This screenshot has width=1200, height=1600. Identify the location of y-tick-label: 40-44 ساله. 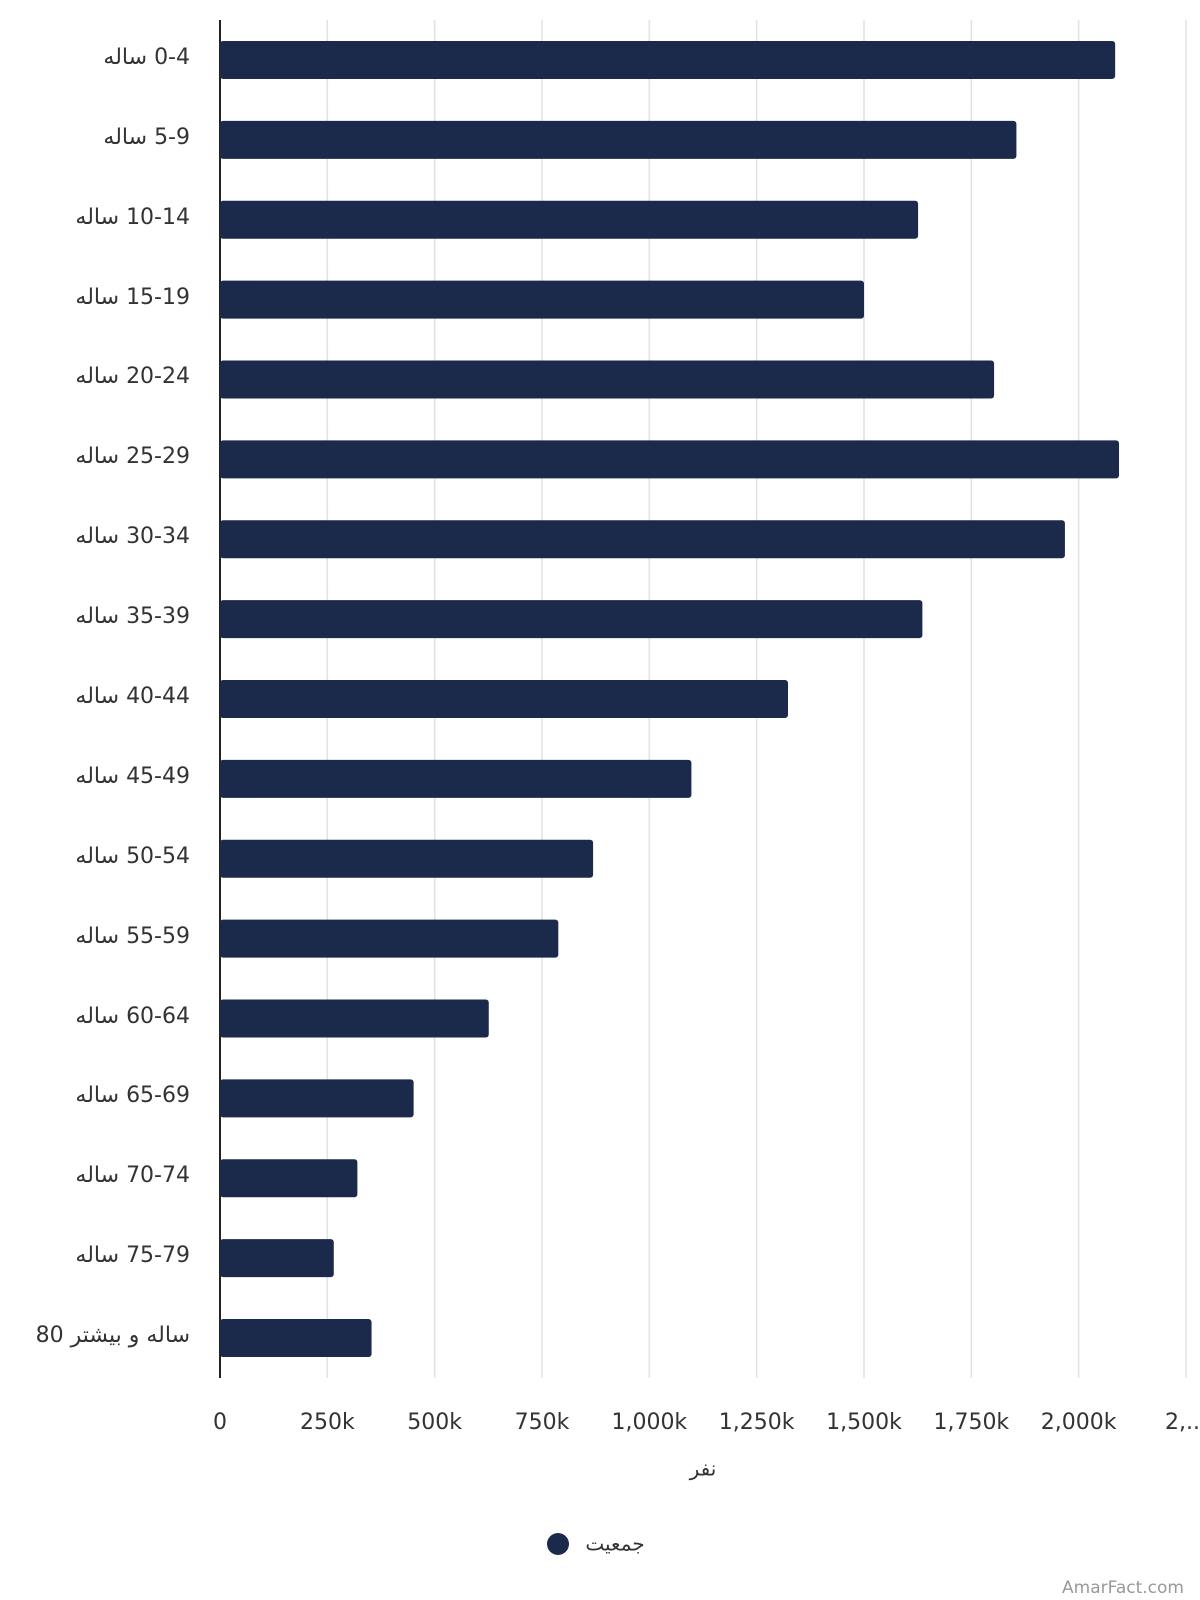
(132, 696).